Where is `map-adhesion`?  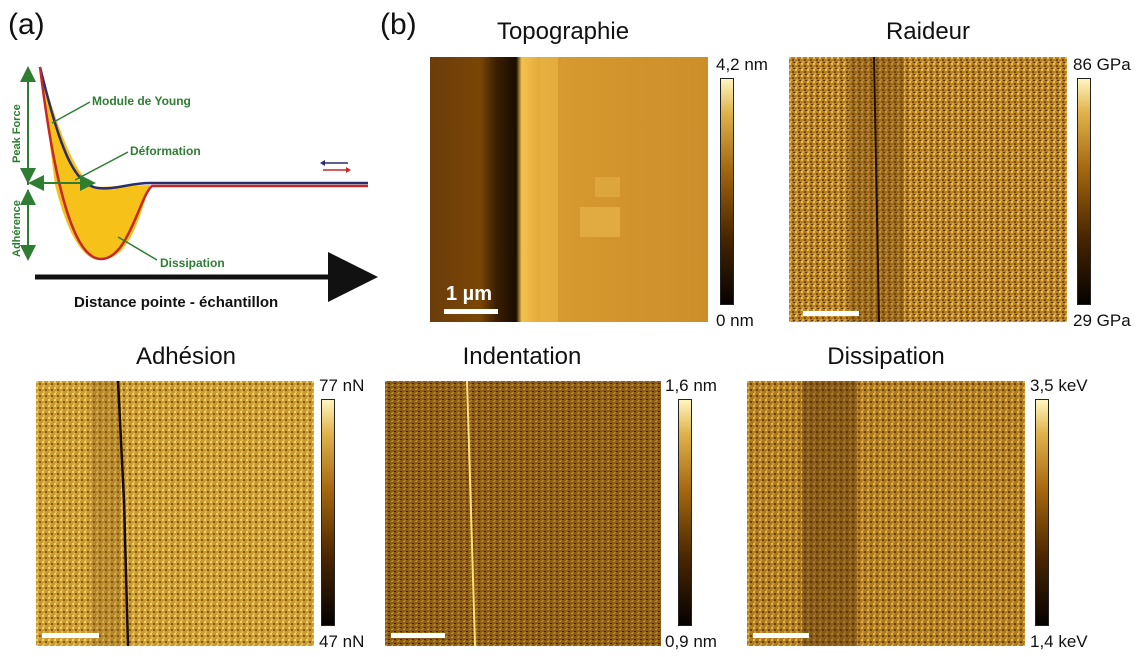 map-adhesion is located at coordinates (175, 513).